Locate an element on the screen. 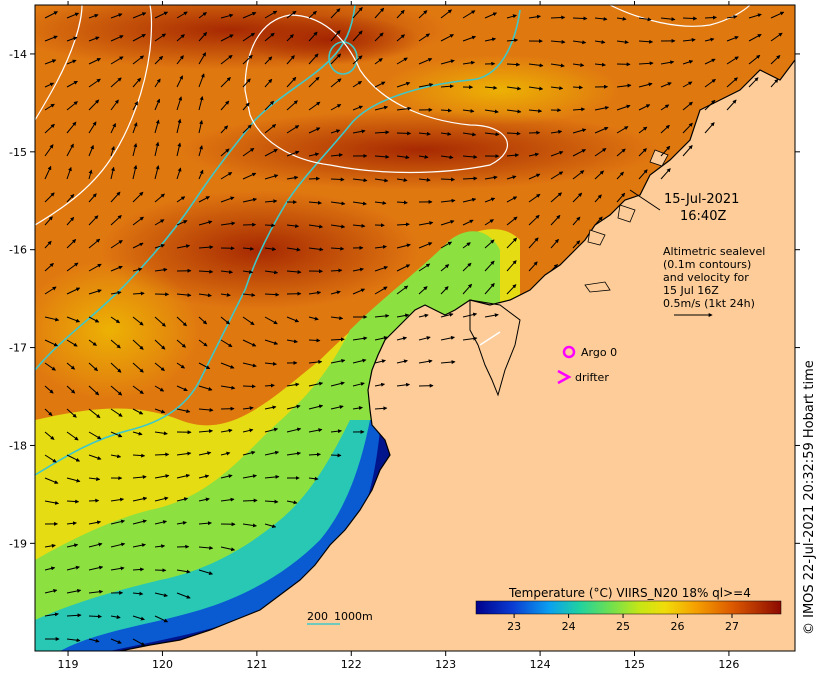 The height and width of the screenshot is (680, 820). lat-tick-label: -15 is located at coordinates (18, 152).